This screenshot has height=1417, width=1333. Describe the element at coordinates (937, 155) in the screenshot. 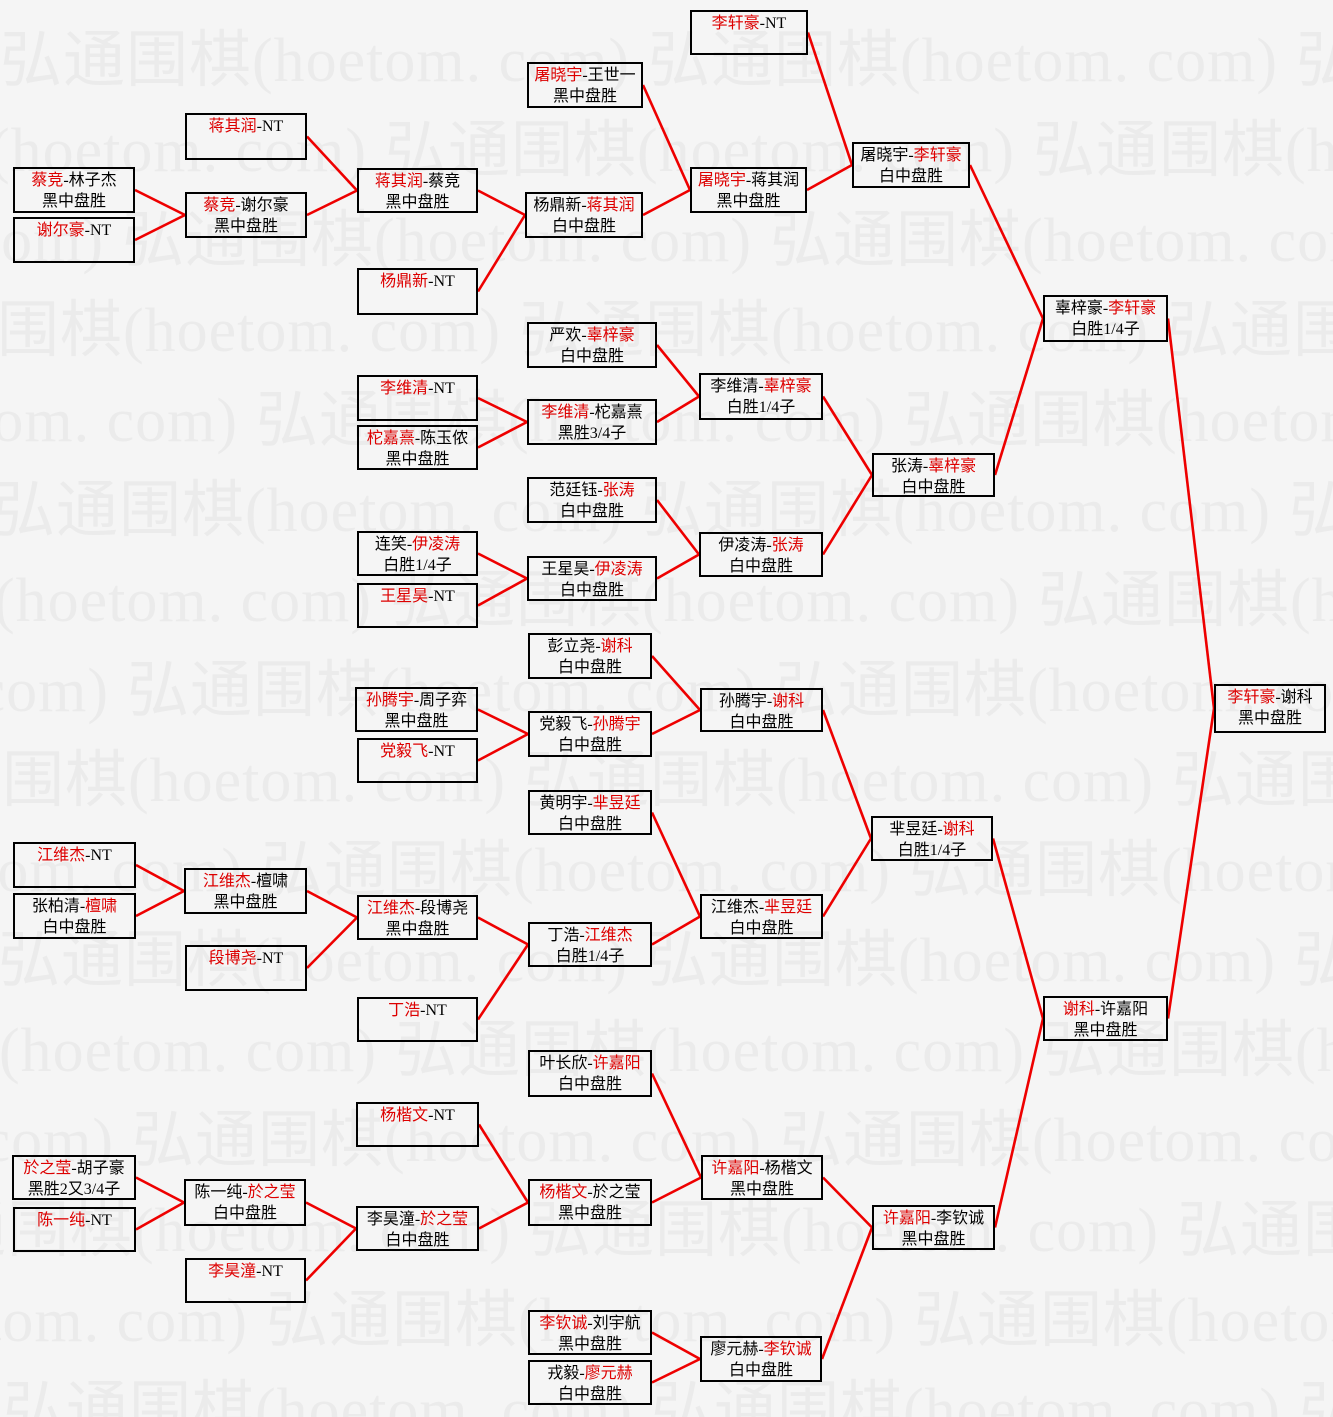

I see `player2-name: 李轩豪` at that location.